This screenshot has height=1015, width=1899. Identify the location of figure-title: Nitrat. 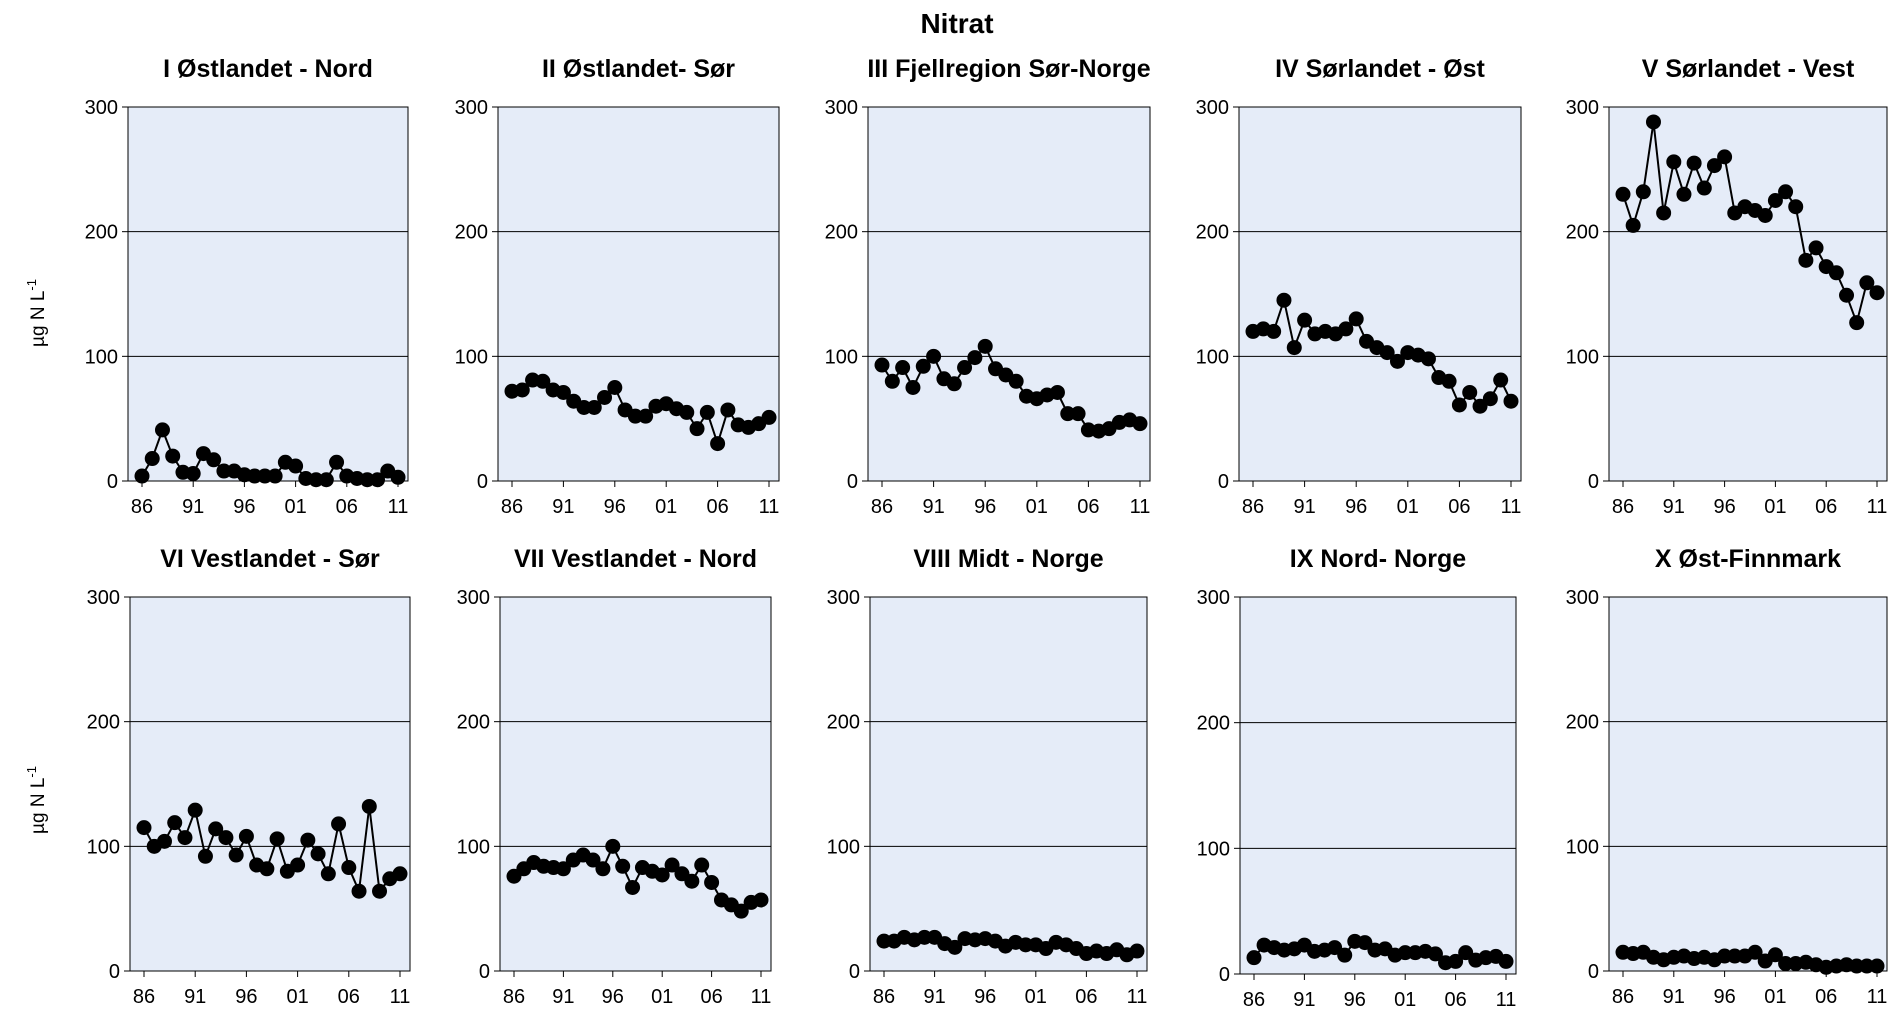
(956, 23).